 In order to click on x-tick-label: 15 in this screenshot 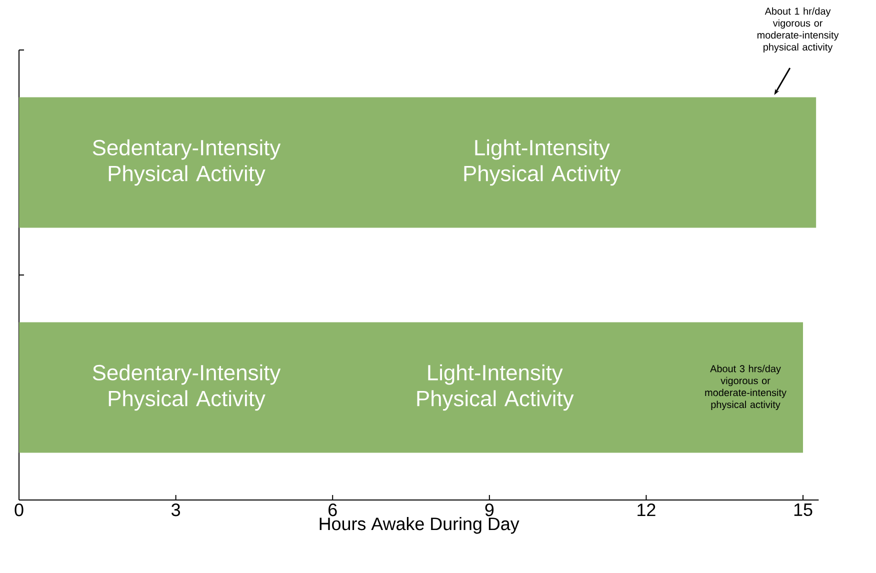, I will do `click(803, 510)`.